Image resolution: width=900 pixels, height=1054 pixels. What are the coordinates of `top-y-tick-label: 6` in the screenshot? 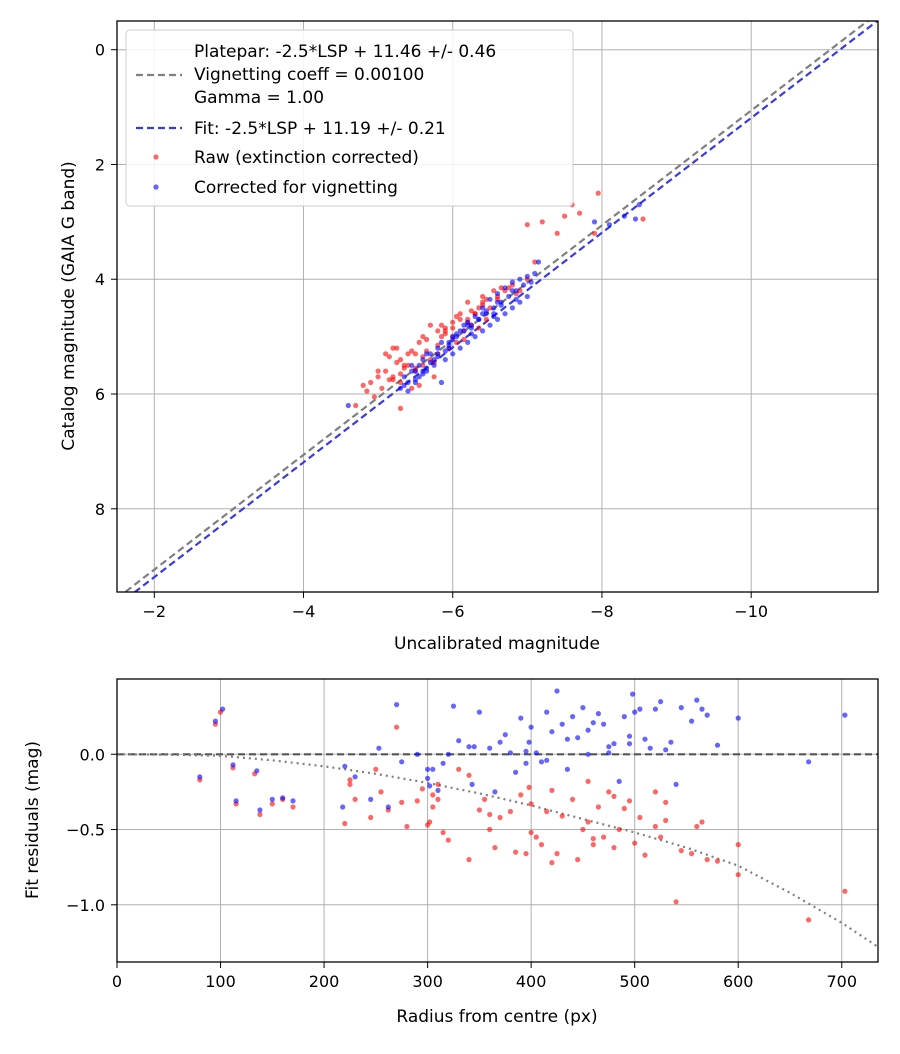 It's located at (100, 394).